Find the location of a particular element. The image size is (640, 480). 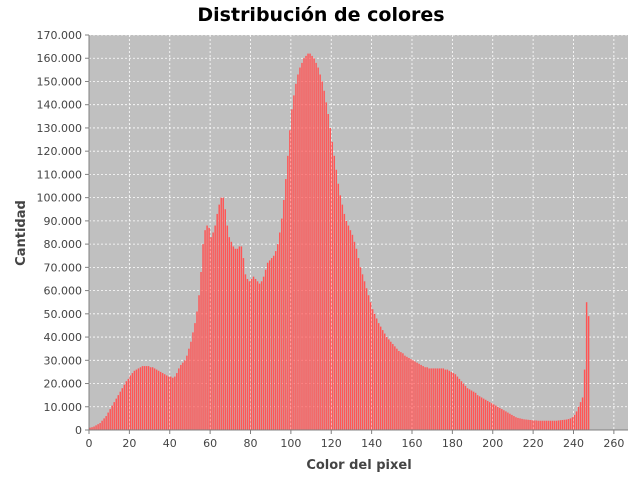

y-tick-label: 130.000 is located at coordinates (60, 128).